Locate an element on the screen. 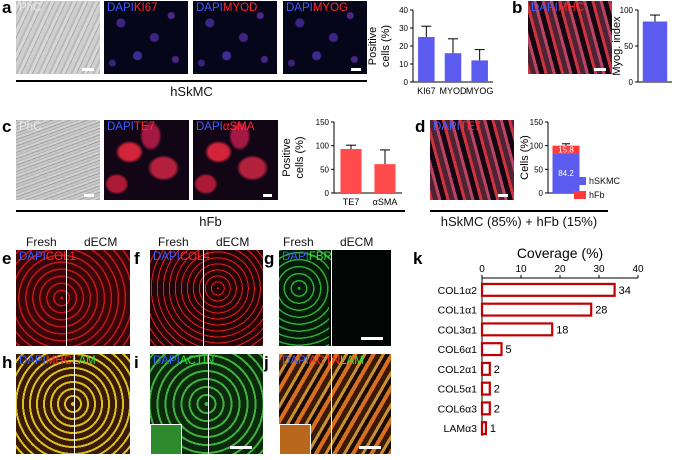  panel-label-k: k is located at coordinates (418, 258).